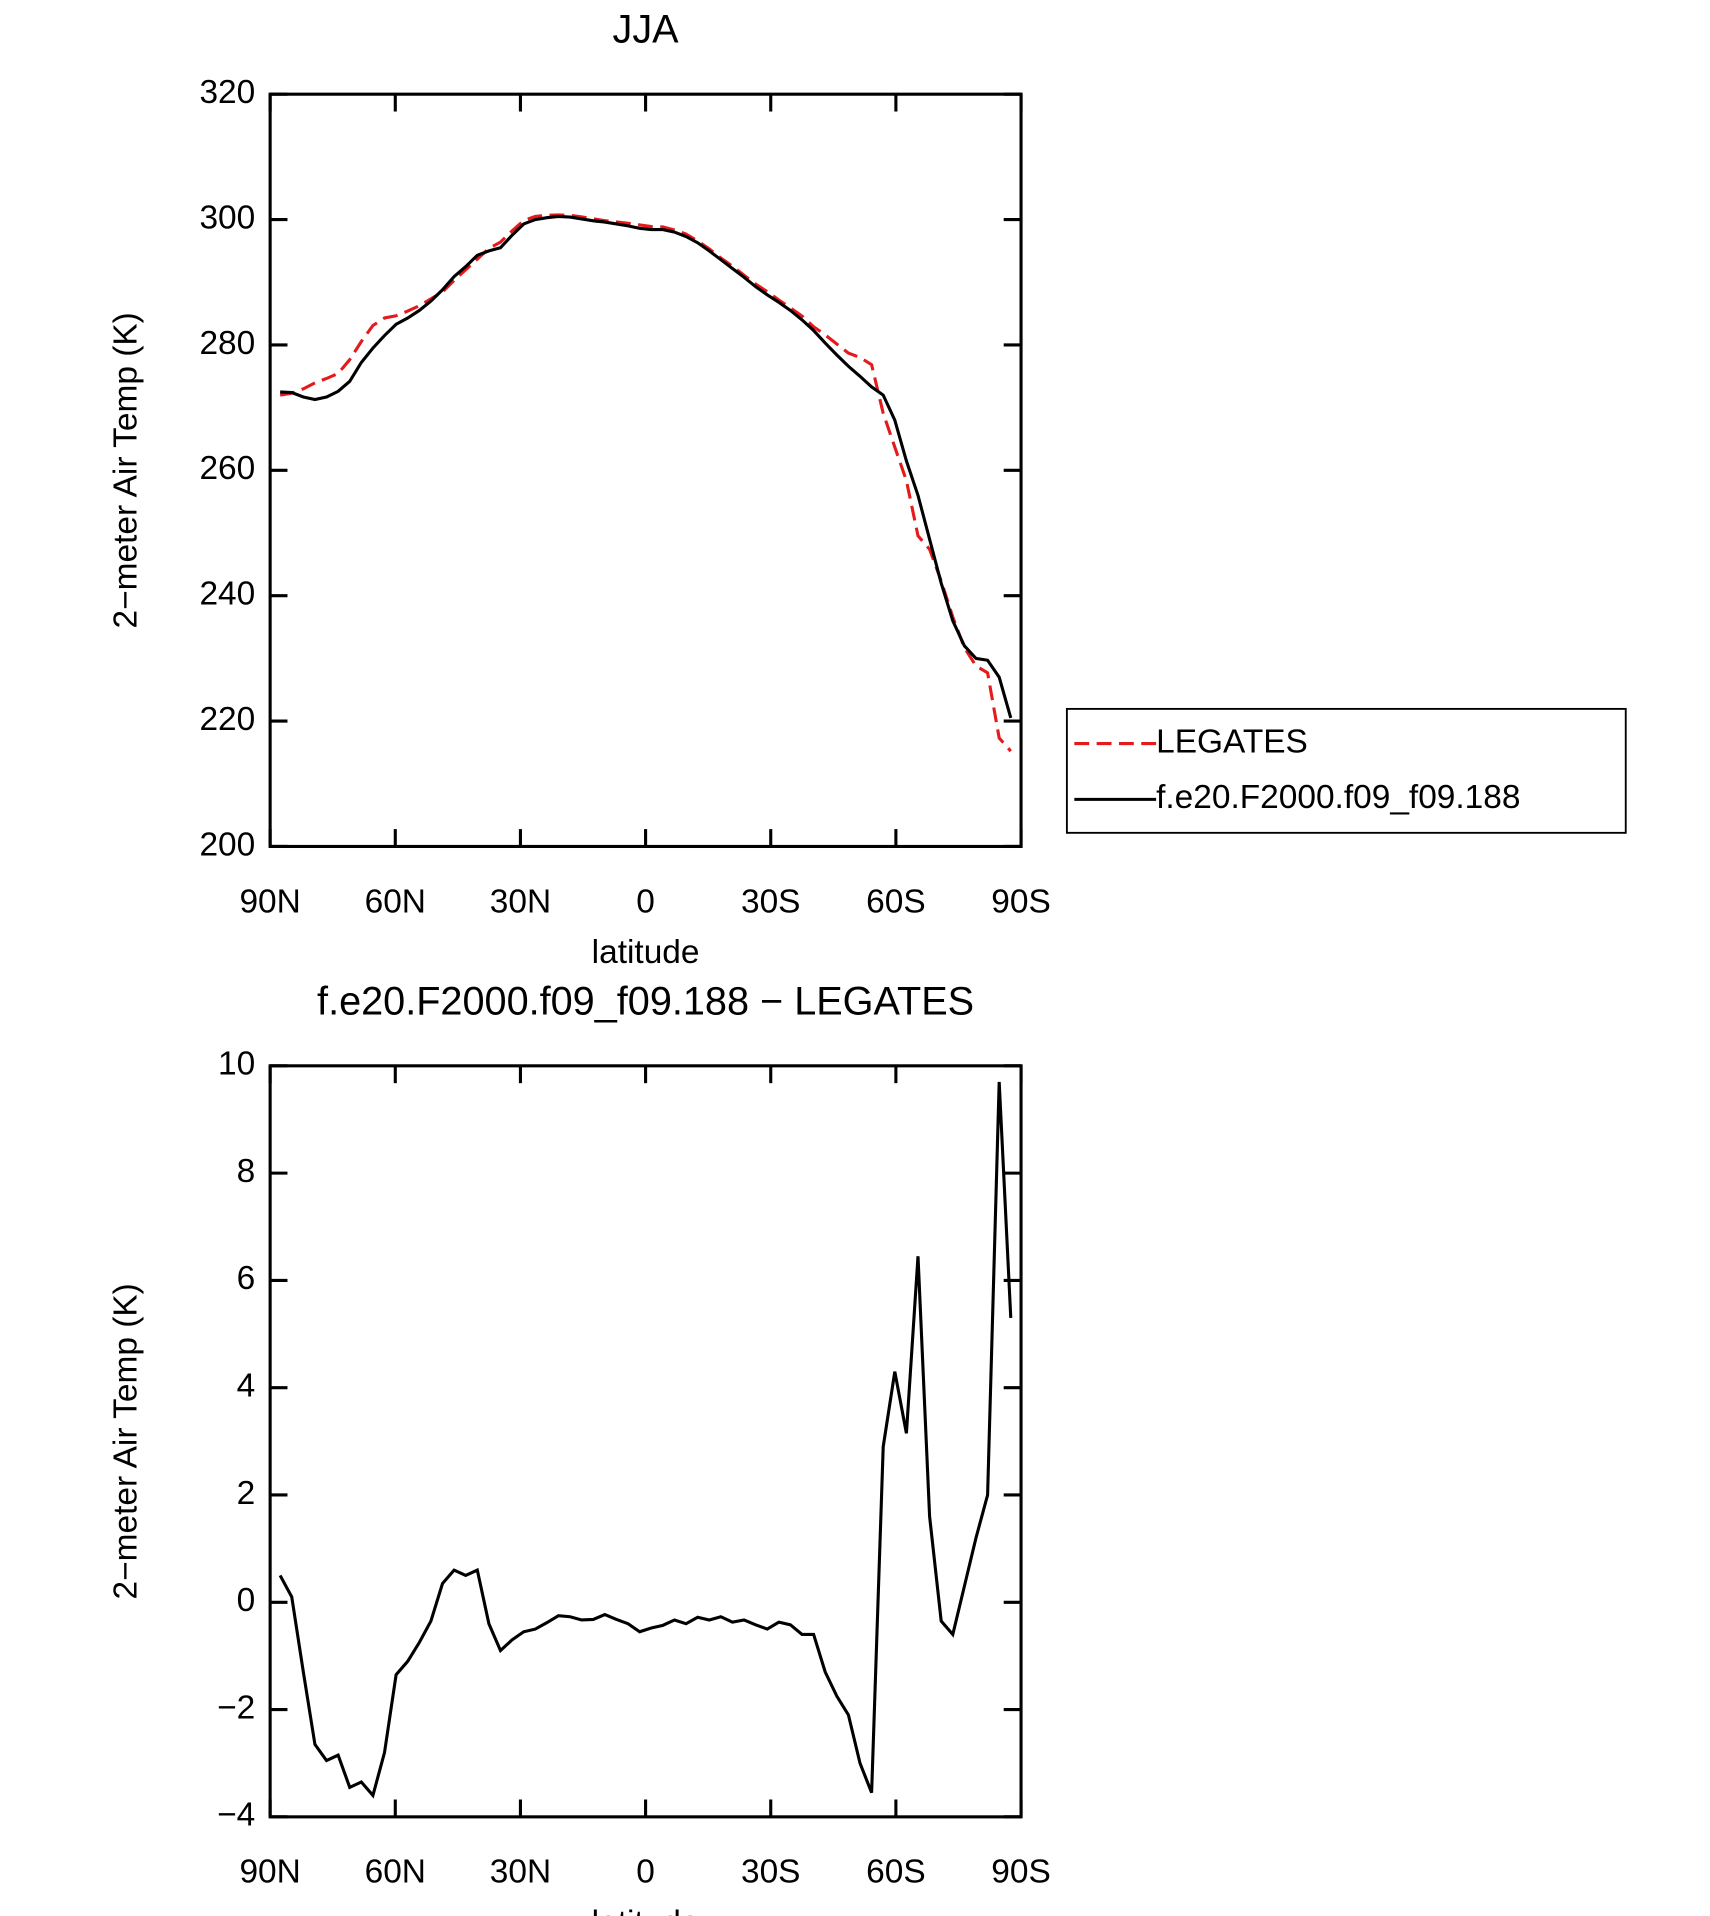 This screenshot has width=1710, height=1916. I want to click on y-tick-label: 2, so click(246, 1493).